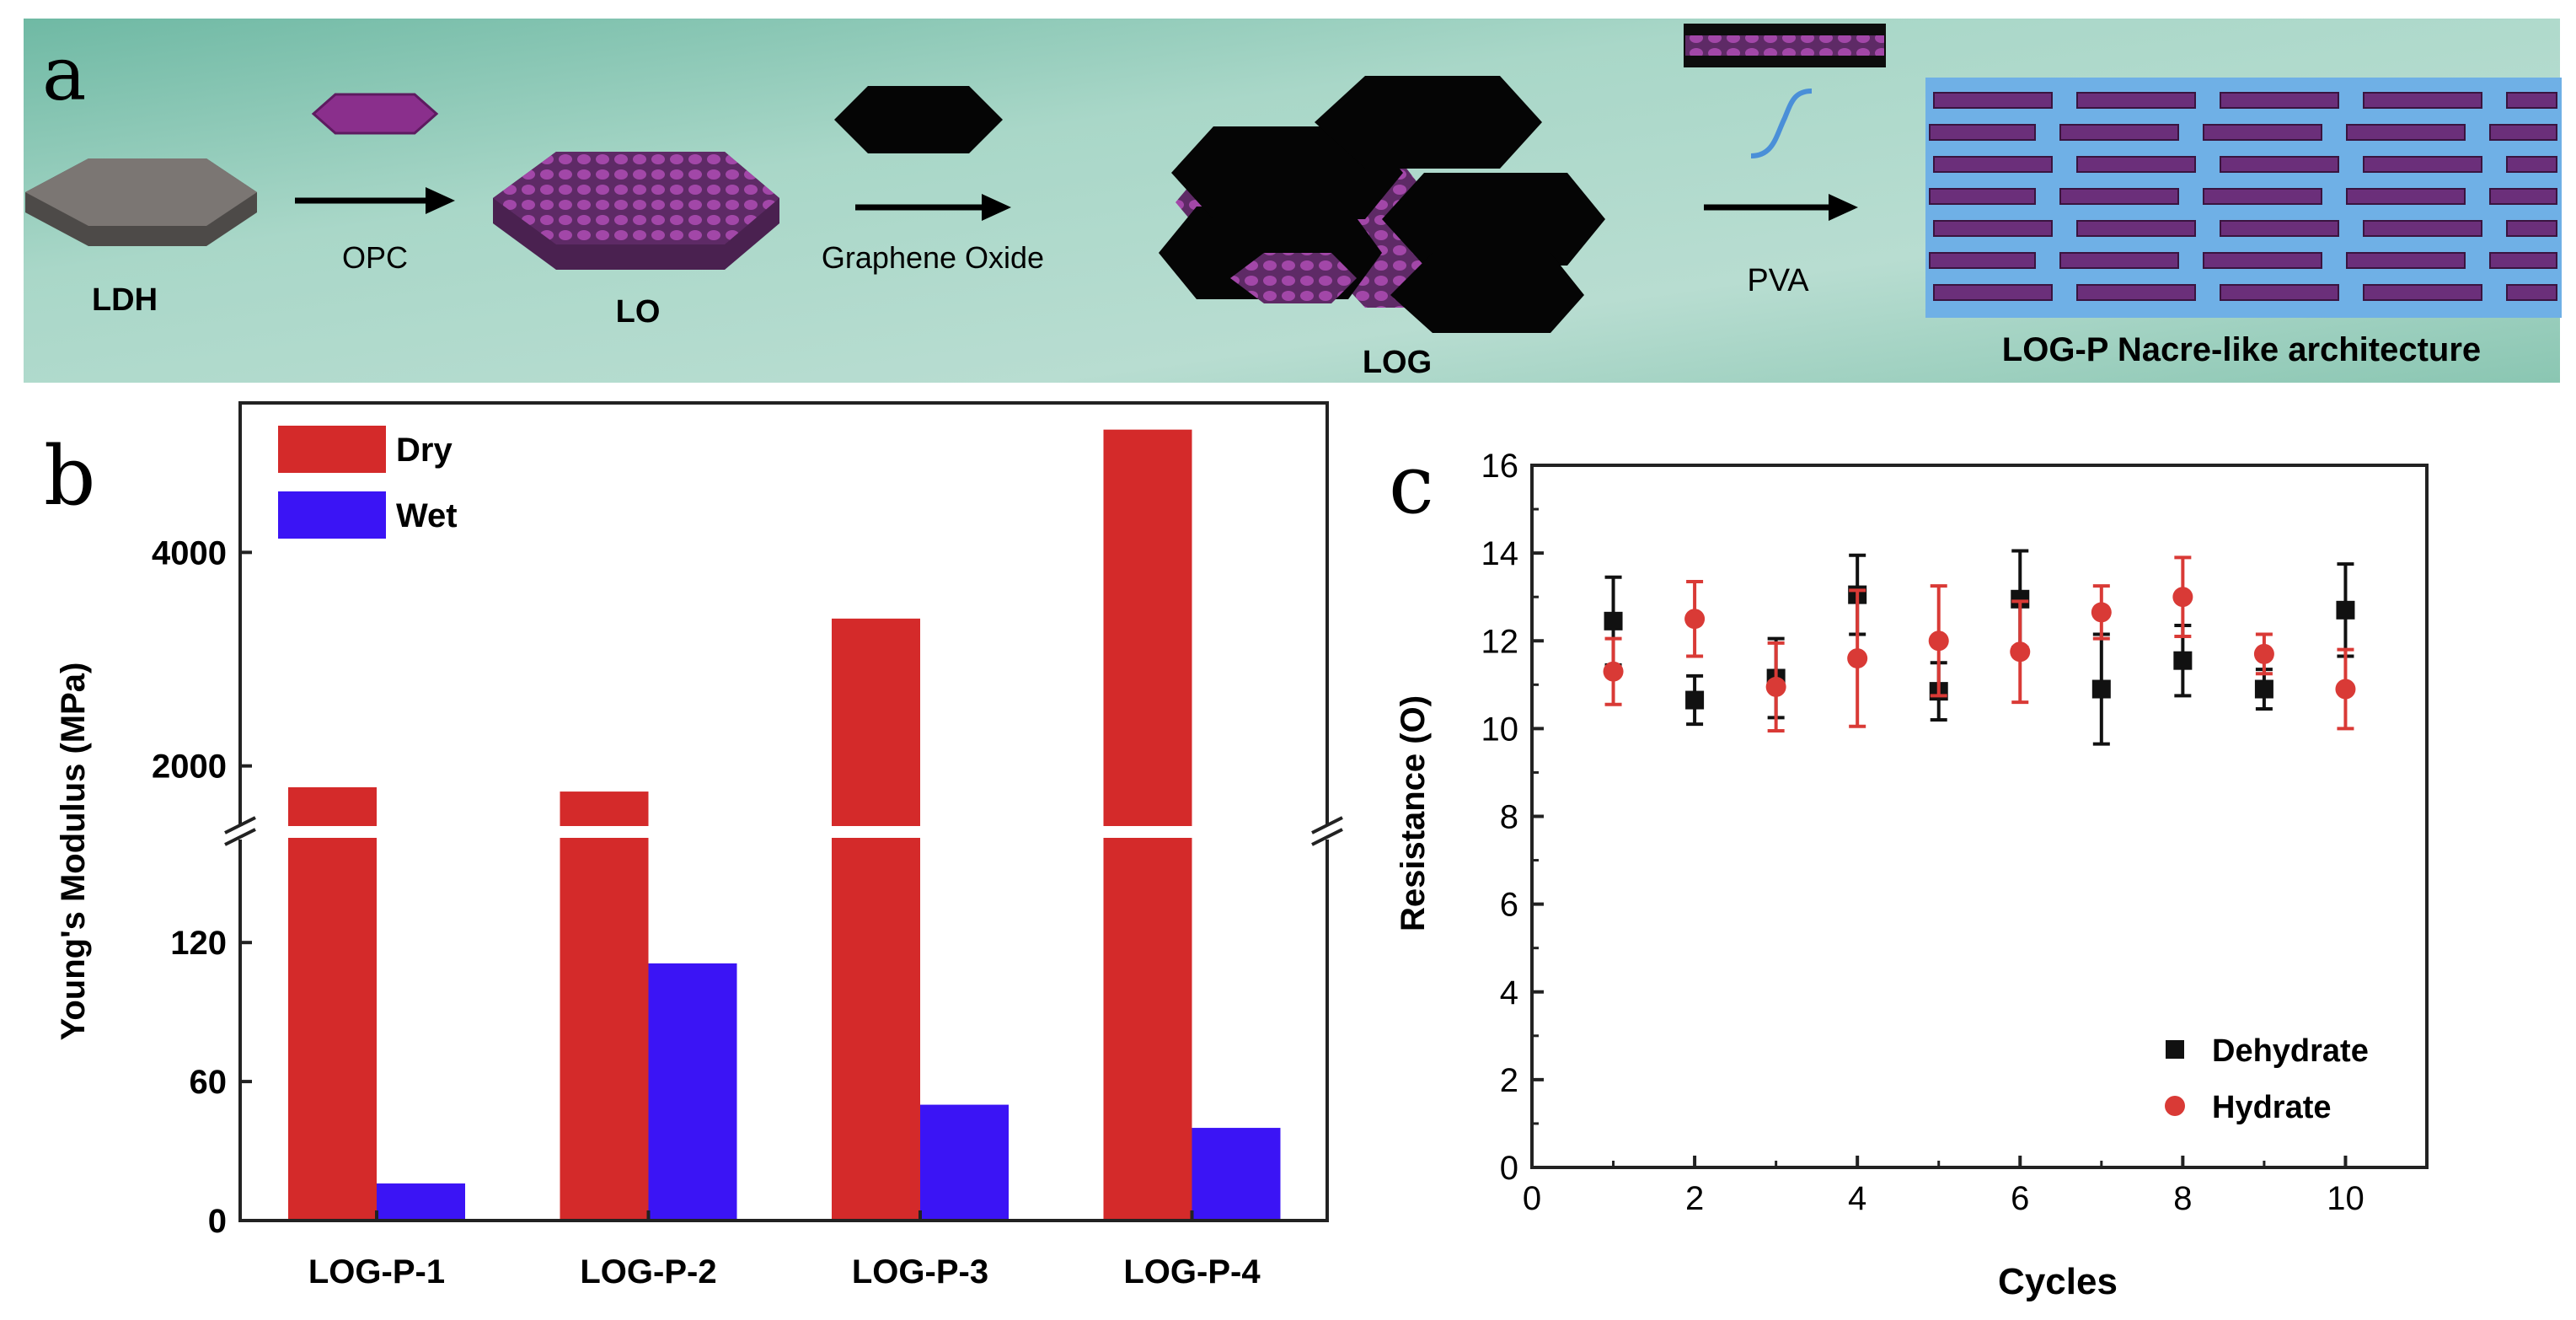 This screenshot has width=2576, height=1320. What do you see at coordinates (1857, 1198) in the screenshot?
I see `c-xtick-label: 4` at bounding box center [1857, 1198].